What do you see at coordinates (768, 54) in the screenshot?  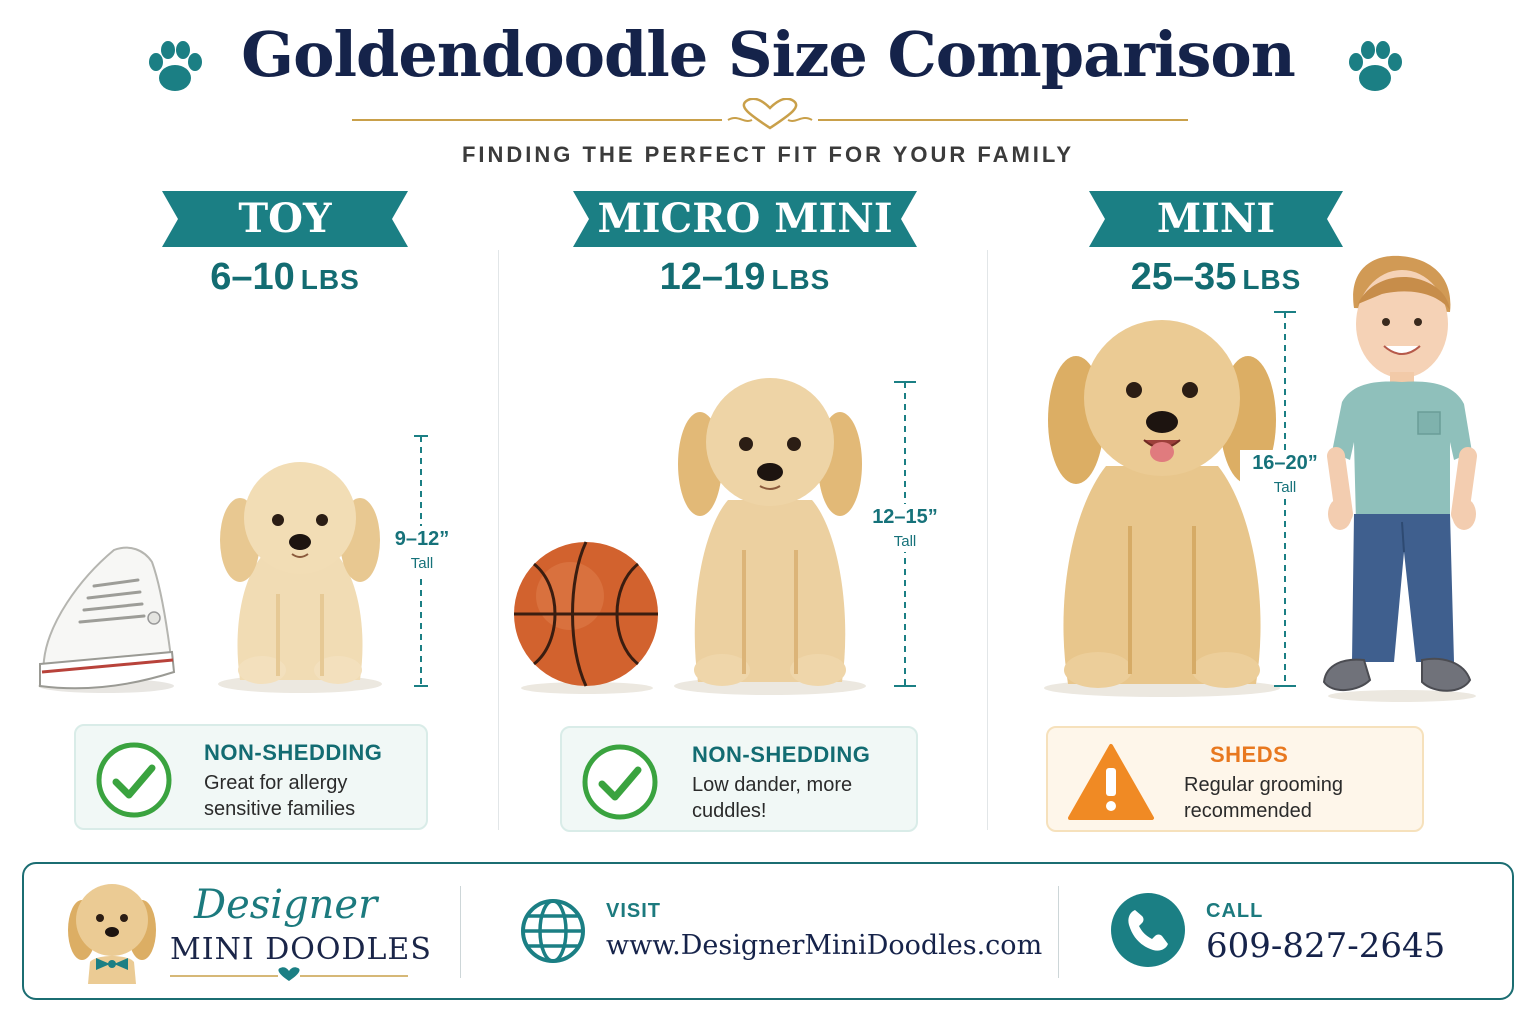 I see `page-title: Goldendoodle Size Comparison` at bounding box center [768, 54].